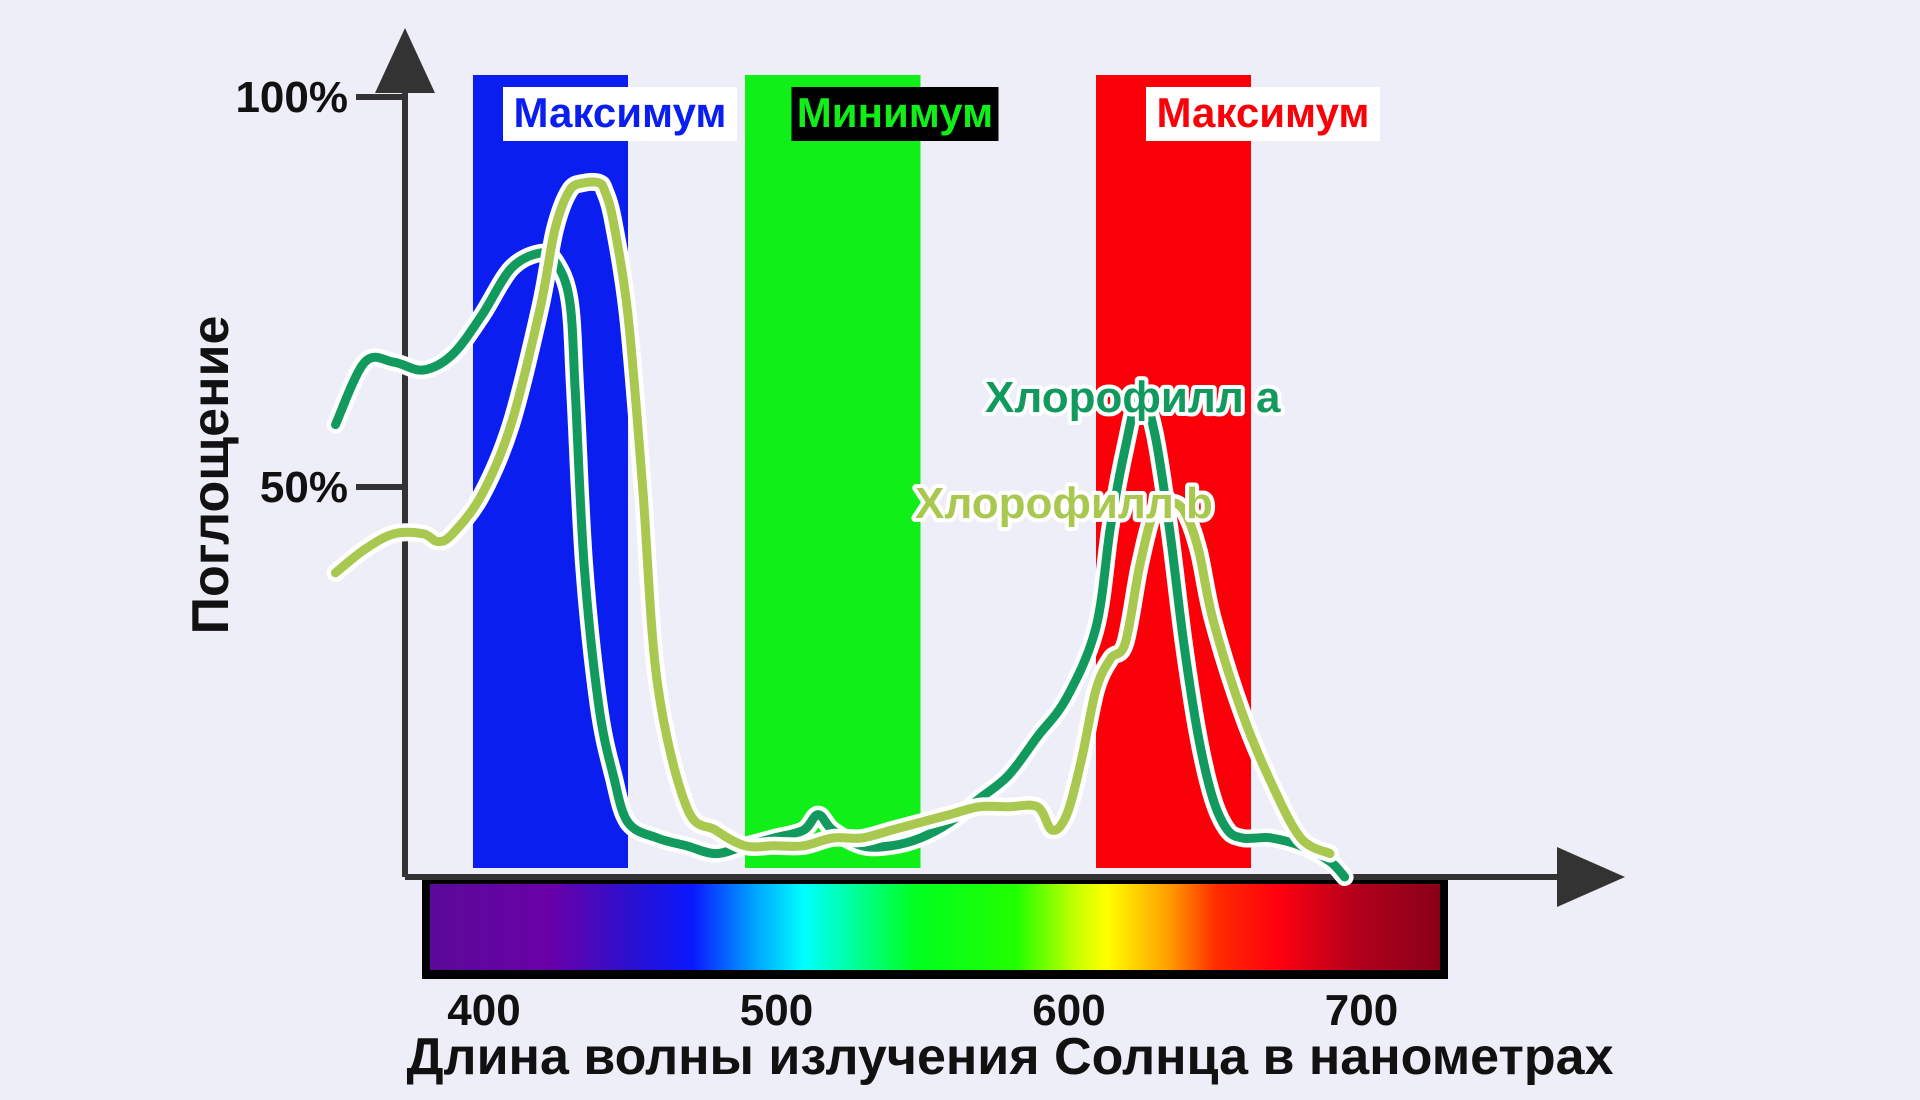 The width and height of the screenshot is (1920, 1100). I want to click on y-axis-arrow, so click(405, 60).